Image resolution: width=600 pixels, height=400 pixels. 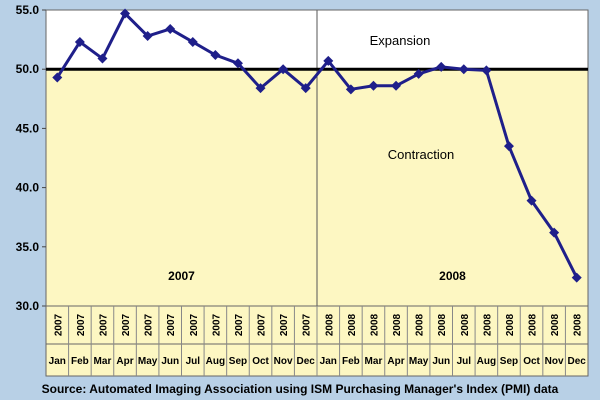 What do you see at coordinates (421, 154) in the screenshot?
I see `contraction-label: Contraction` at bounding box center [421, 154].